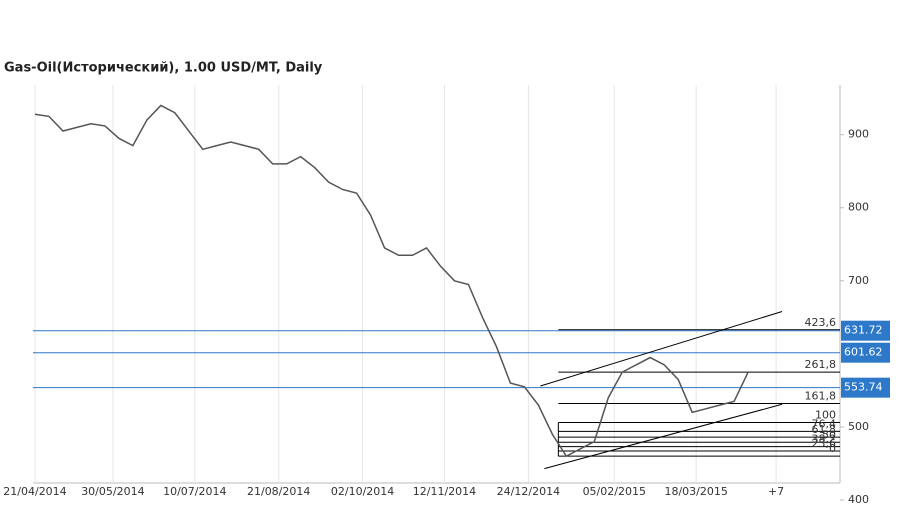  I want to click on fib-label: 161,8, so click(821, 396).